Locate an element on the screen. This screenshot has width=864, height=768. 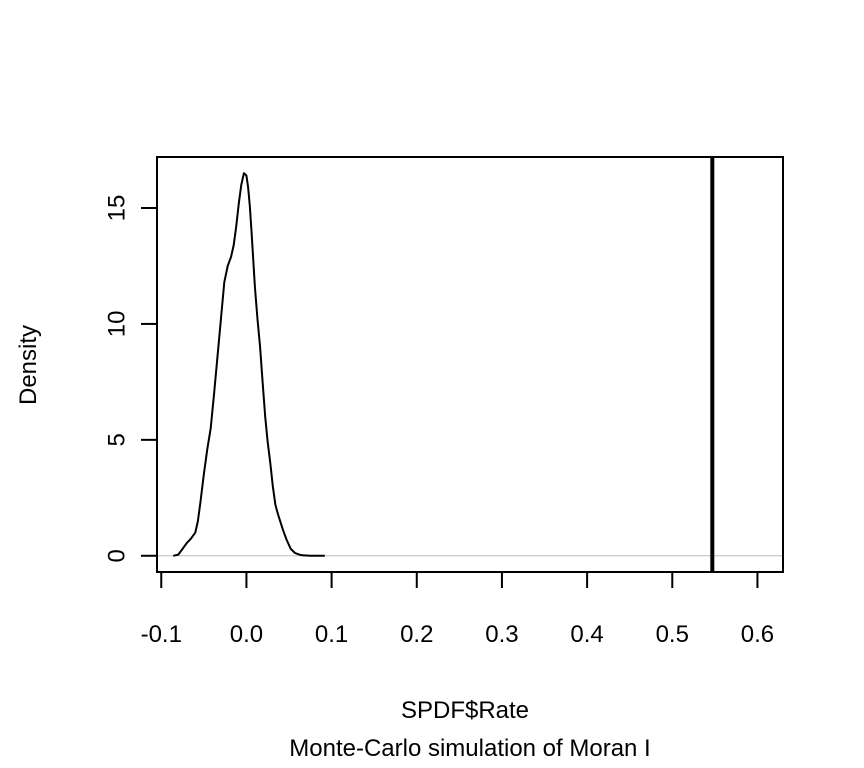
x-tick-label: 0.5 is located at coordinates (672, 634).